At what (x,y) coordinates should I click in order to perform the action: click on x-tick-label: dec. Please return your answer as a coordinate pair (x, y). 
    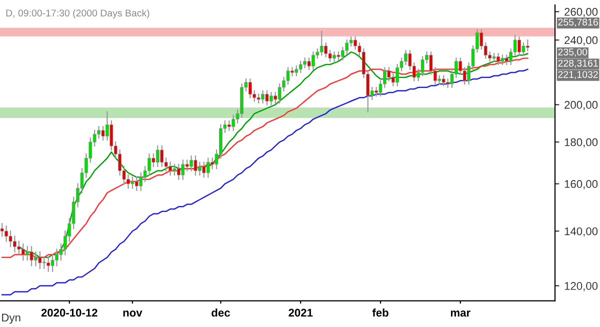
    Looking at the image, I should click on (221, 312).